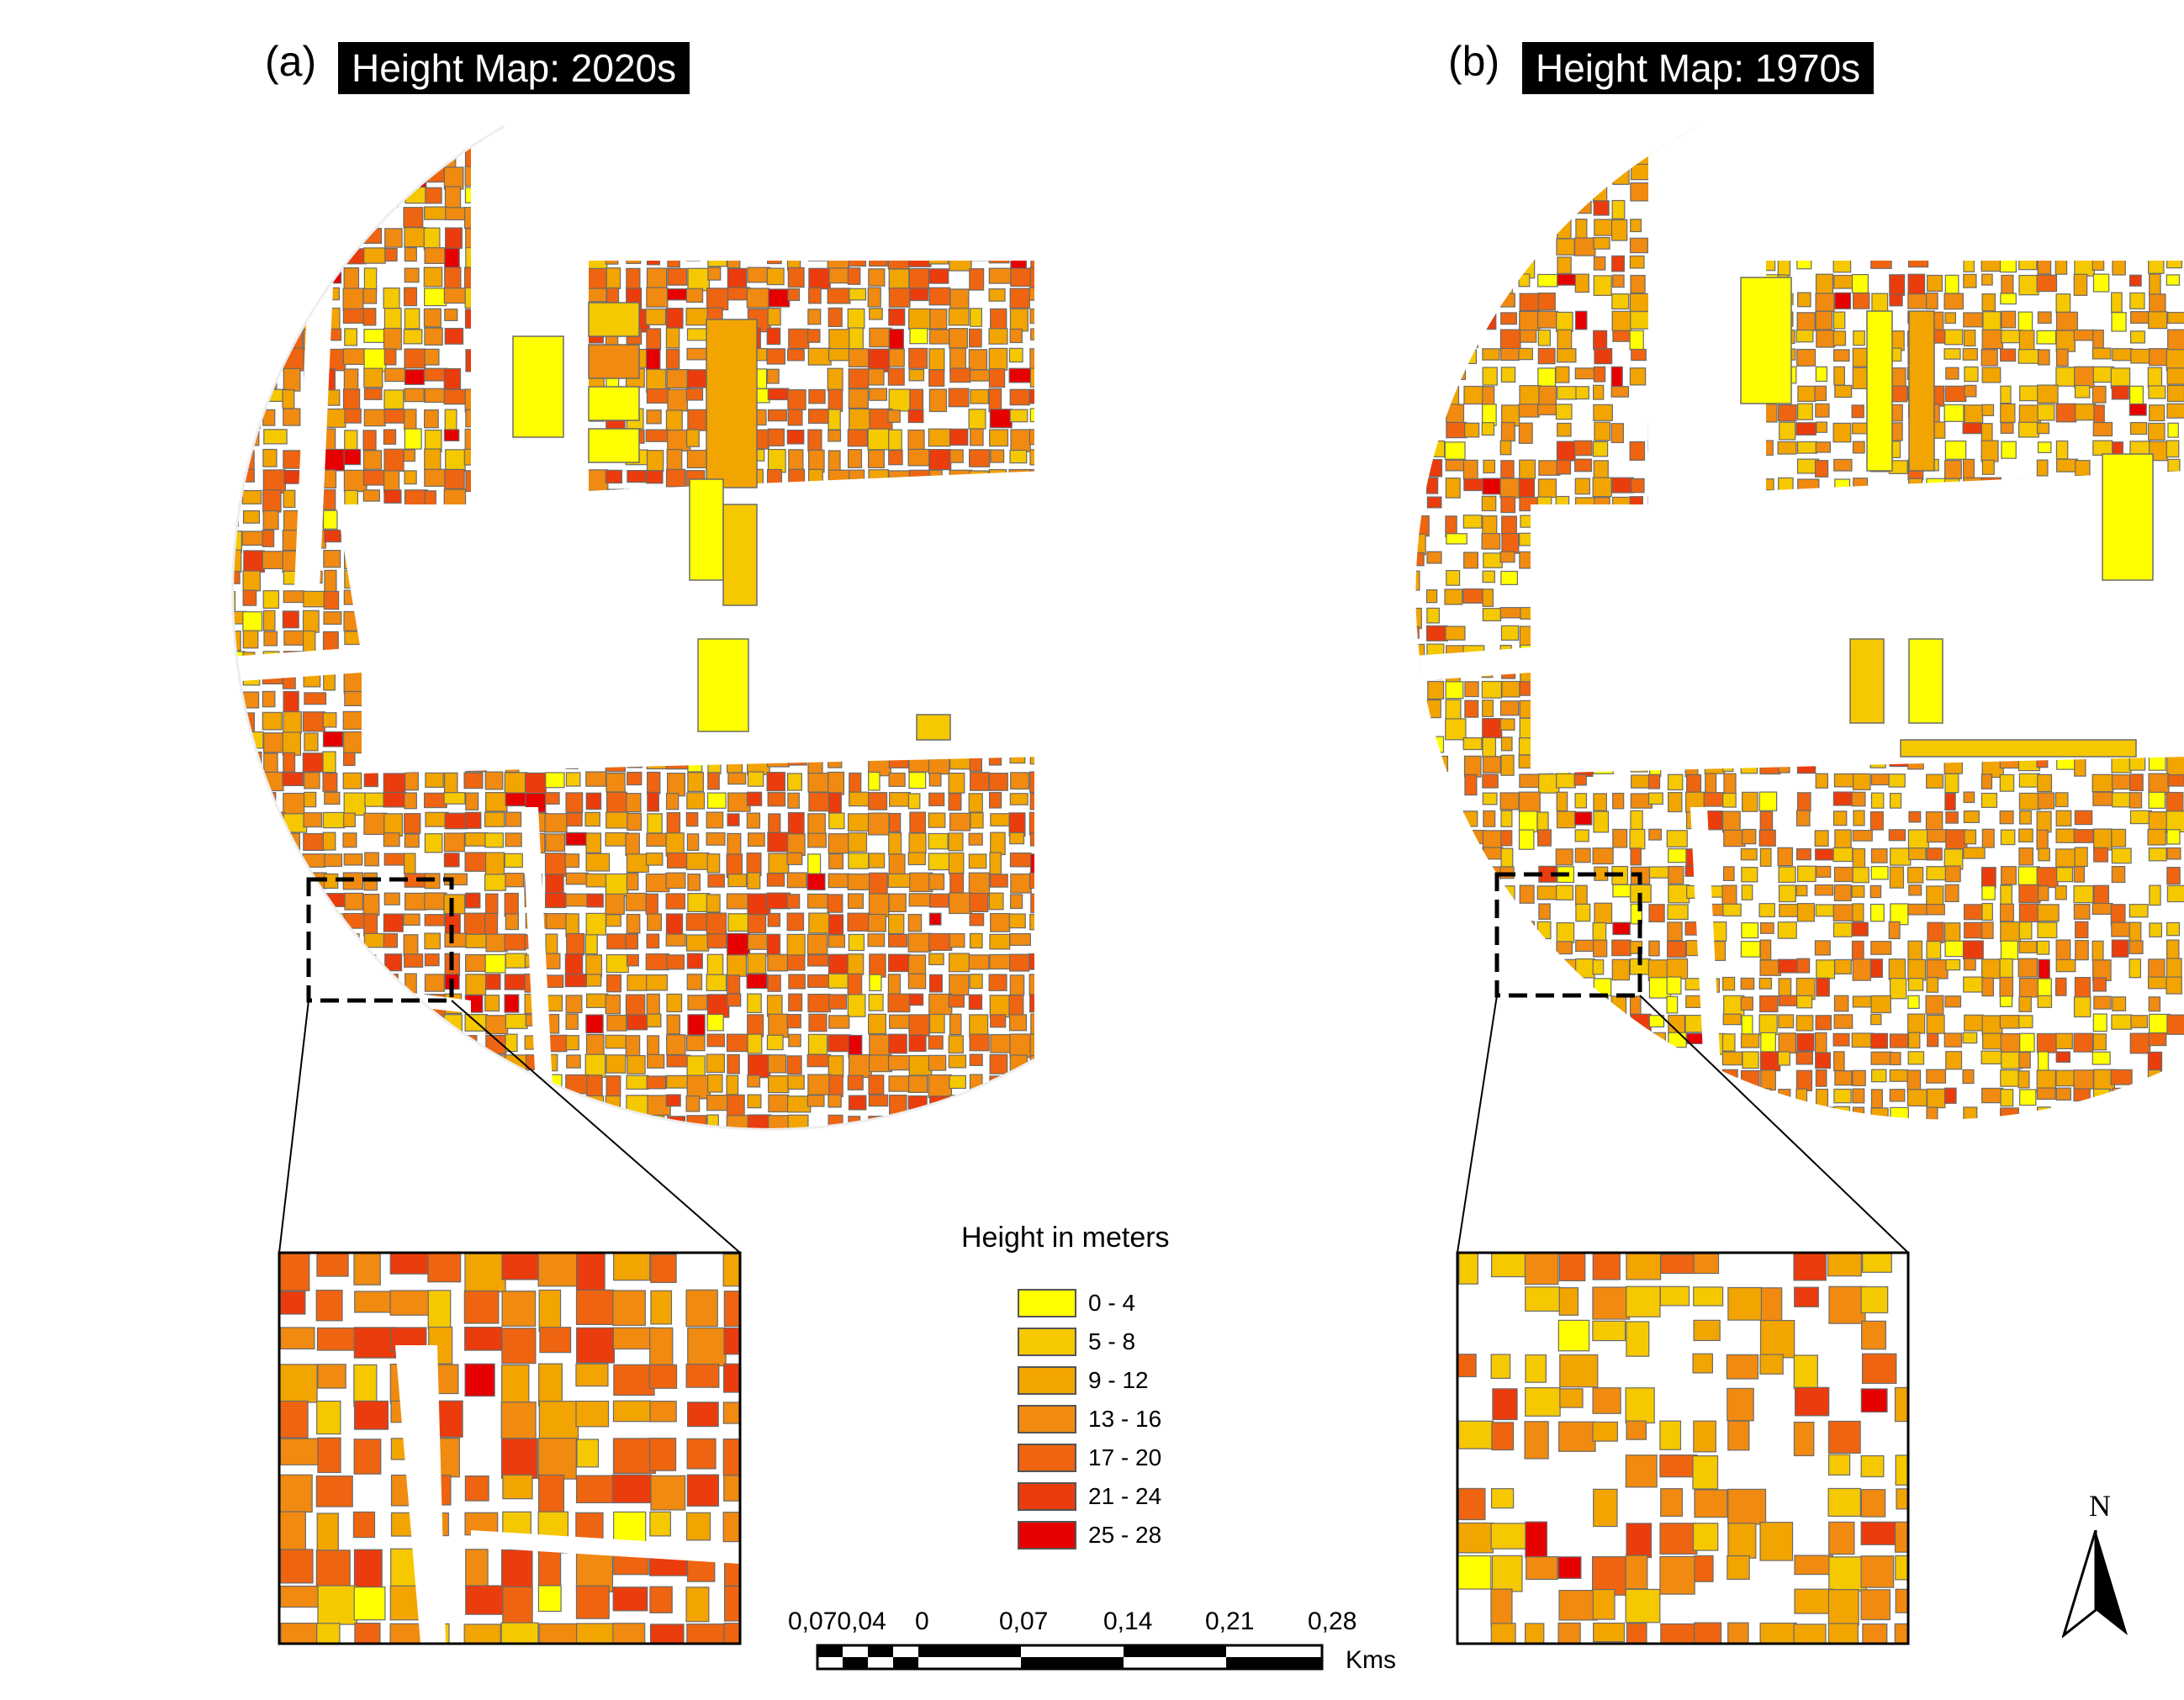  I want to click on north-arrow-icon, so click(2095, 1585).